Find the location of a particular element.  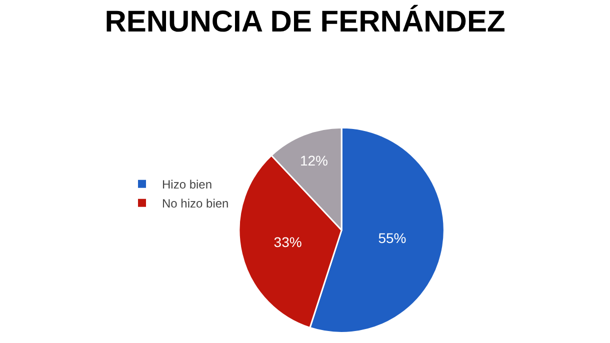

data-label: 55% is located at coordinates (392, 238).